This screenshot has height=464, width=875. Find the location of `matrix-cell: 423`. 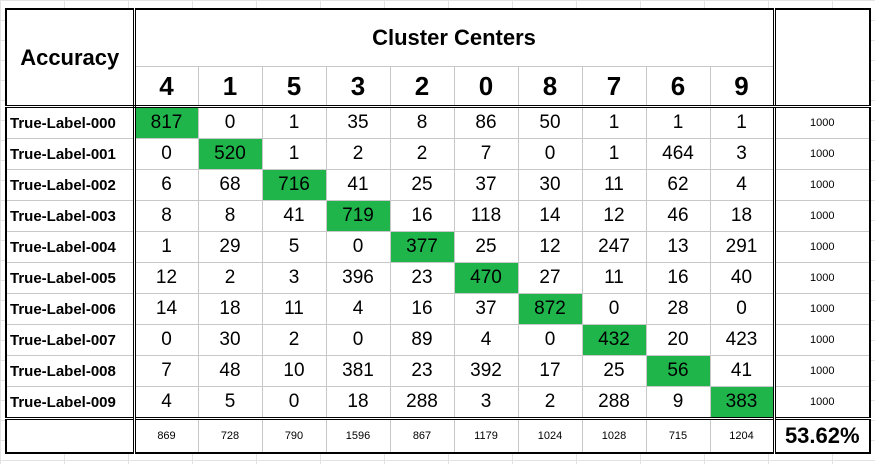

matrix-cell: 423 is located at coordinates (742, 340).